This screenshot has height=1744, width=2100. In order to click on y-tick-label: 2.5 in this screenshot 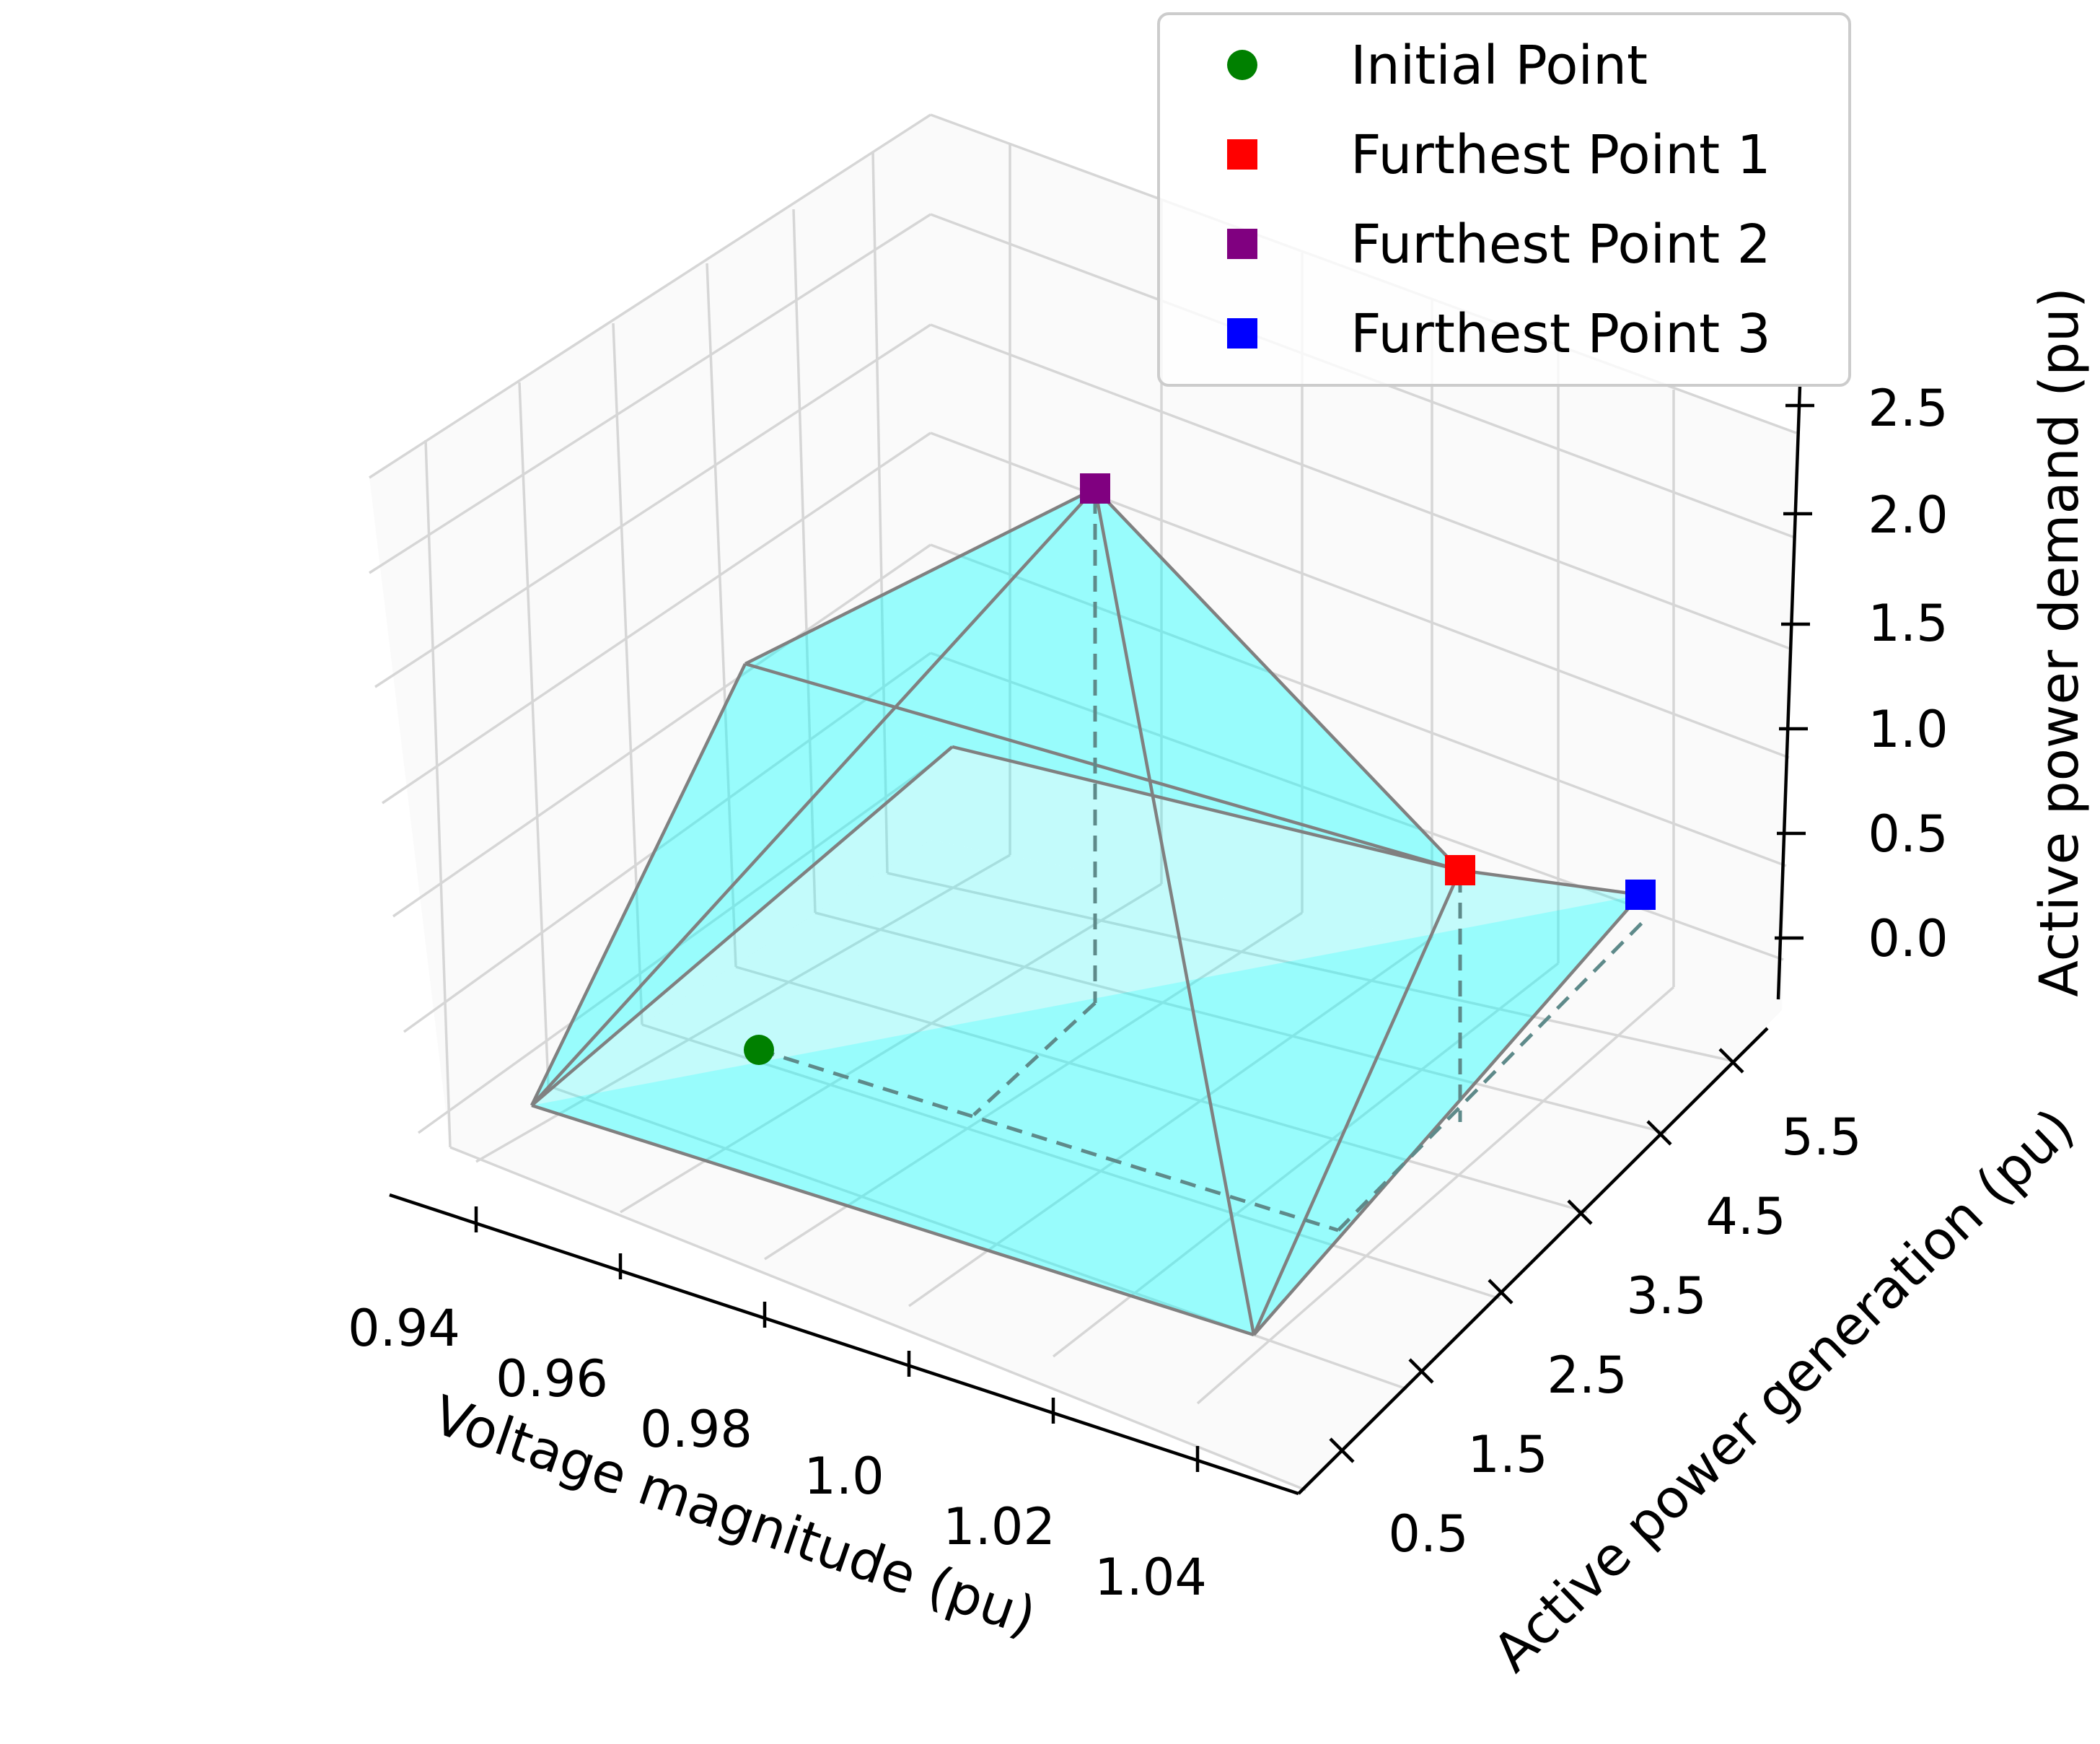, I will do `click(1587, 1375)`.